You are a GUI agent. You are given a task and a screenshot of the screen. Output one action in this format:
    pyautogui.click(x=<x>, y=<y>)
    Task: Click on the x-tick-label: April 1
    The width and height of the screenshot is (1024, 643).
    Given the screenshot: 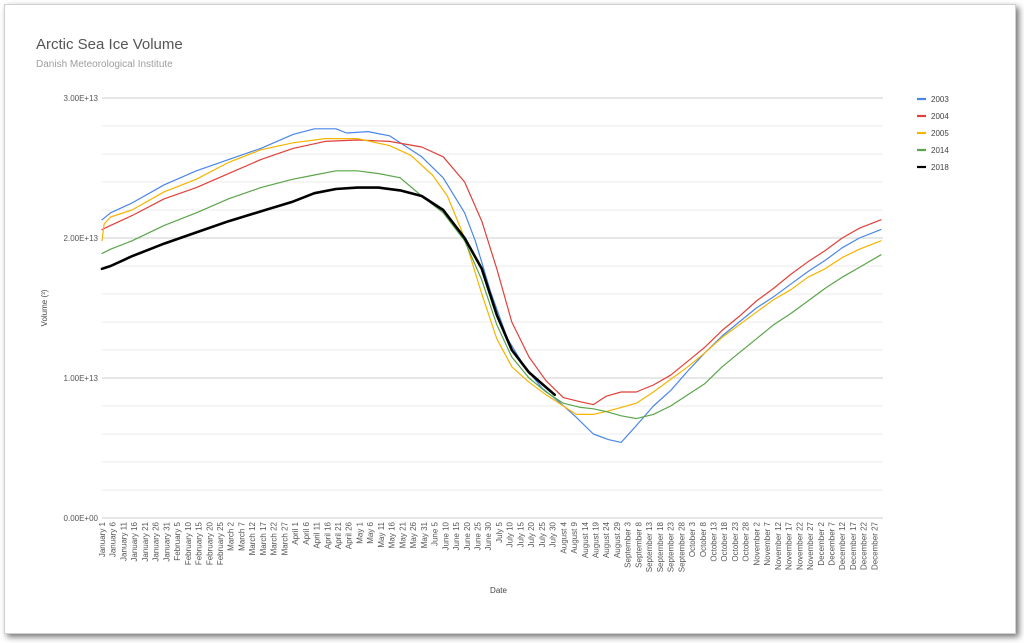 What is the action you would take?
    pyautogui.click(x=295, y=532)
    